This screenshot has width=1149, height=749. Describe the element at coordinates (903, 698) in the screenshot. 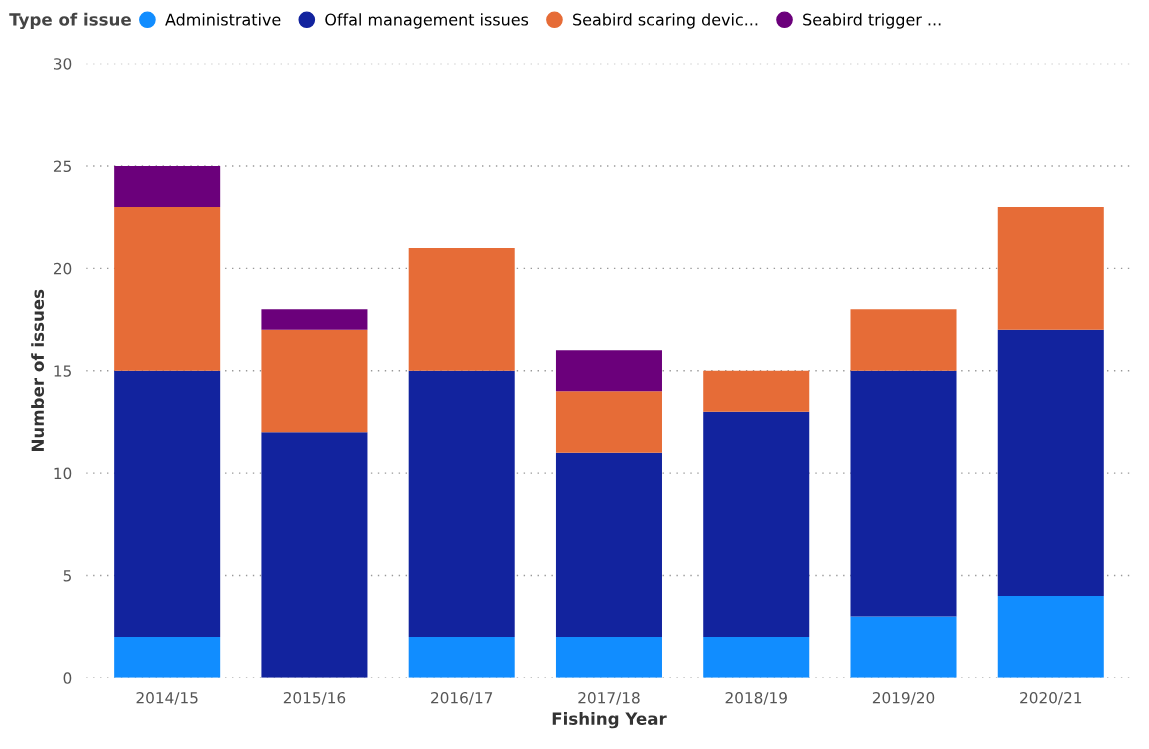

I see `x-tick-label: 2019/20` at that location.